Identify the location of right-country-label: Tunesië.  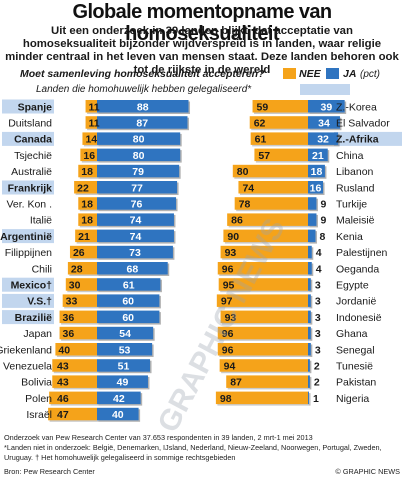
(354, 366).